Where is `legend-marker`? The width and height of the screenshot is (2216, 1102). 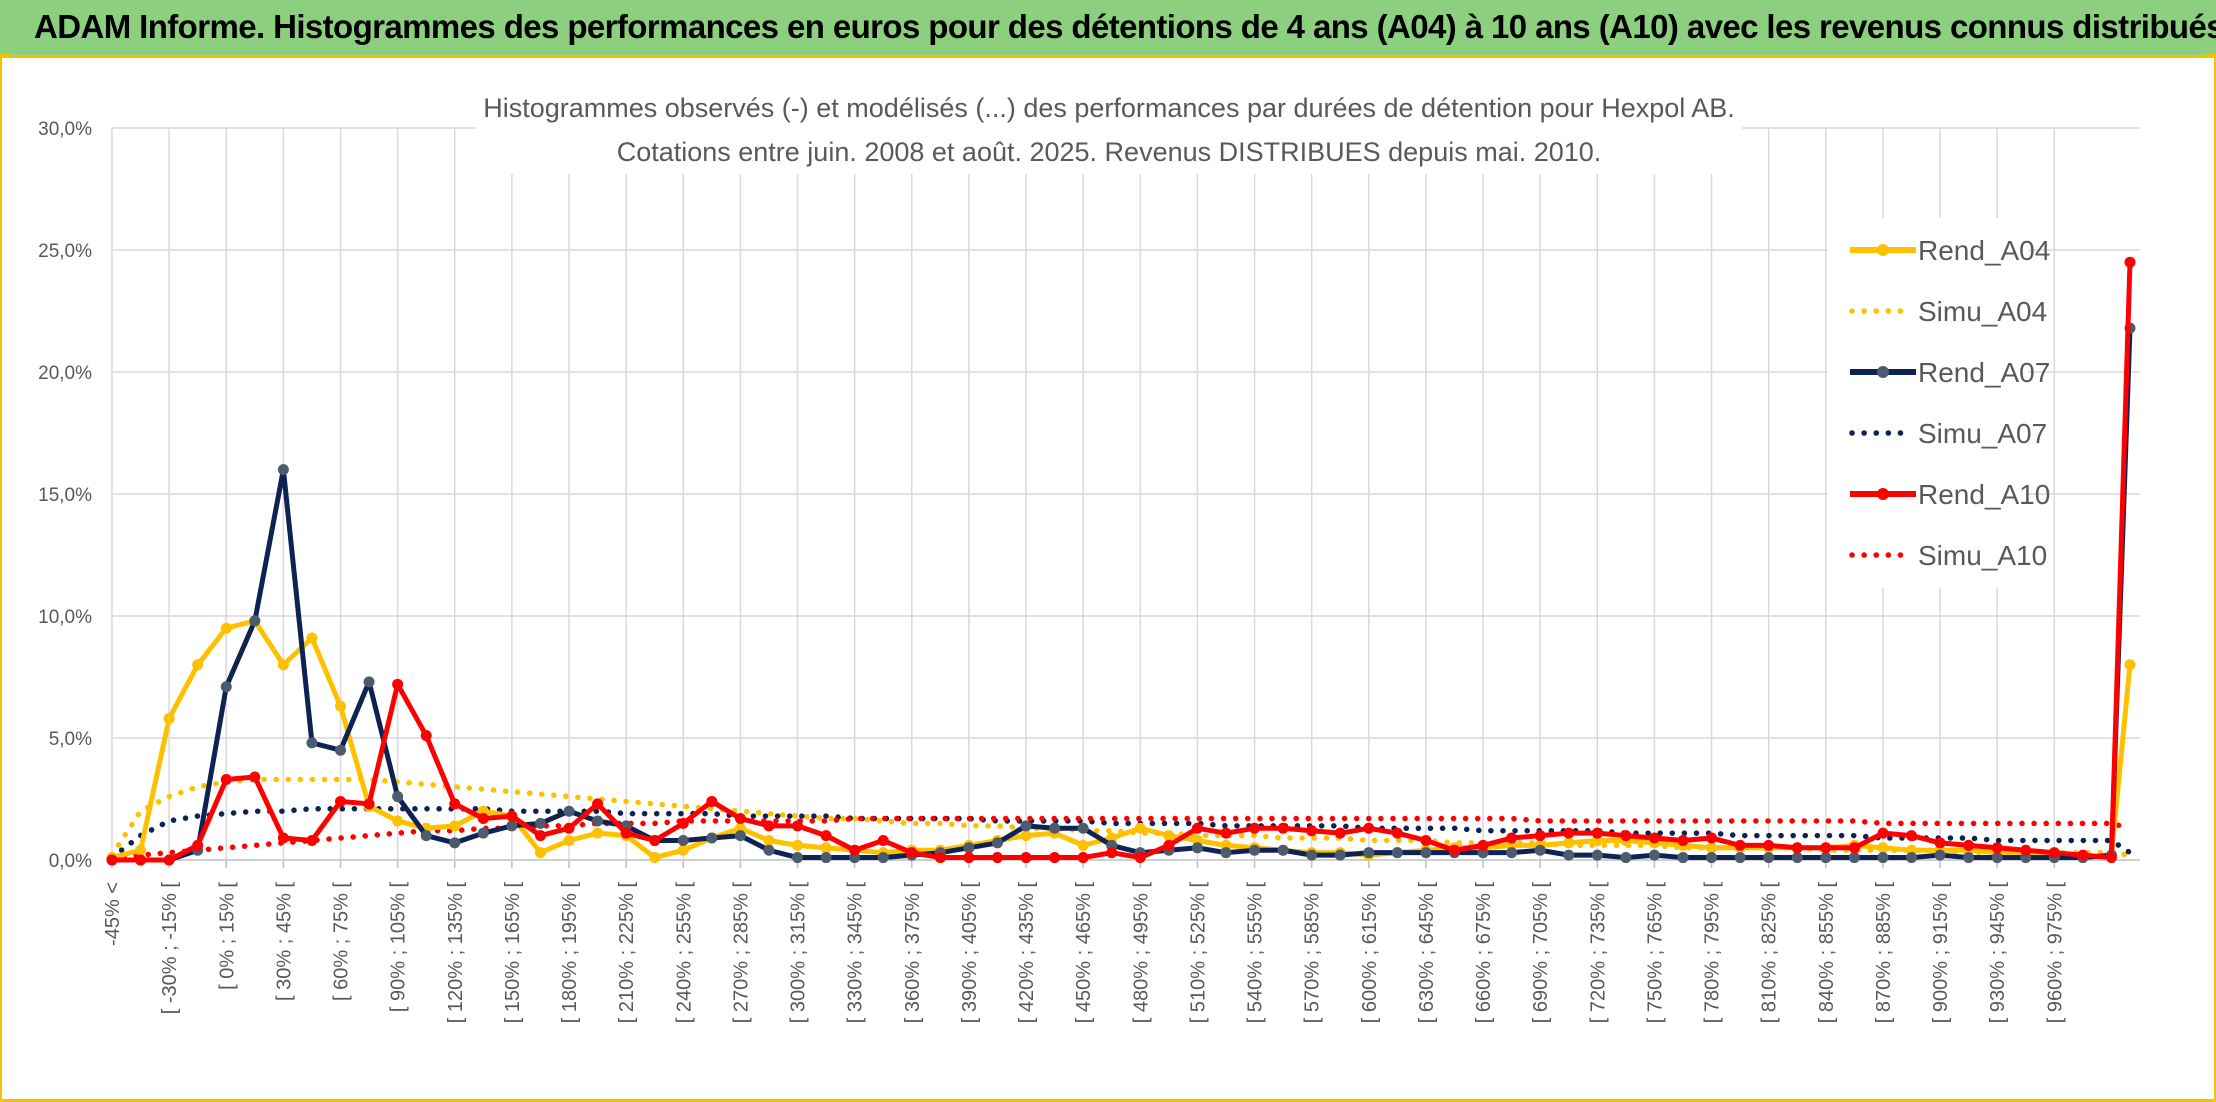
legend-marker is located at coordinates (1883, 372).